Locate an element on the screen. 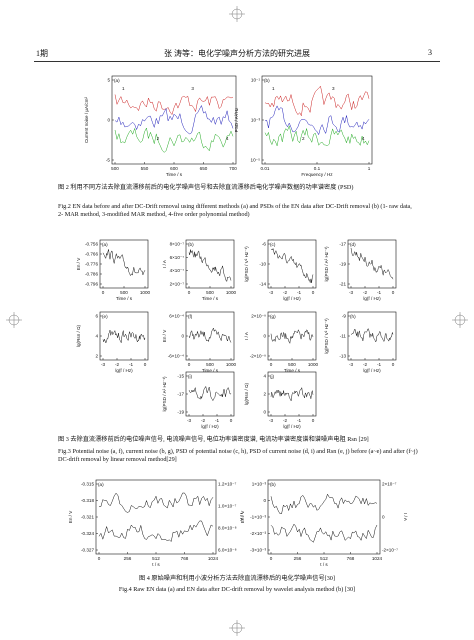 The image size is (474, 640). y-tick-label: -0.756 is located at coordinates (91, 244).